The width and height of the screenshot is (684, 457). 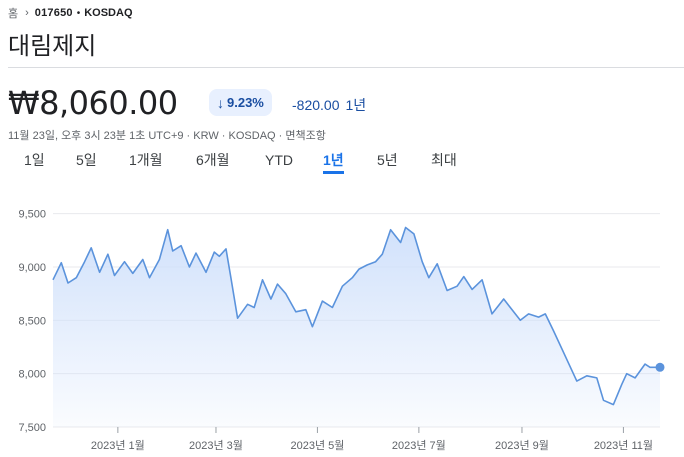 I want to click on tab-1d: 1일, so click(x=34, y=160).